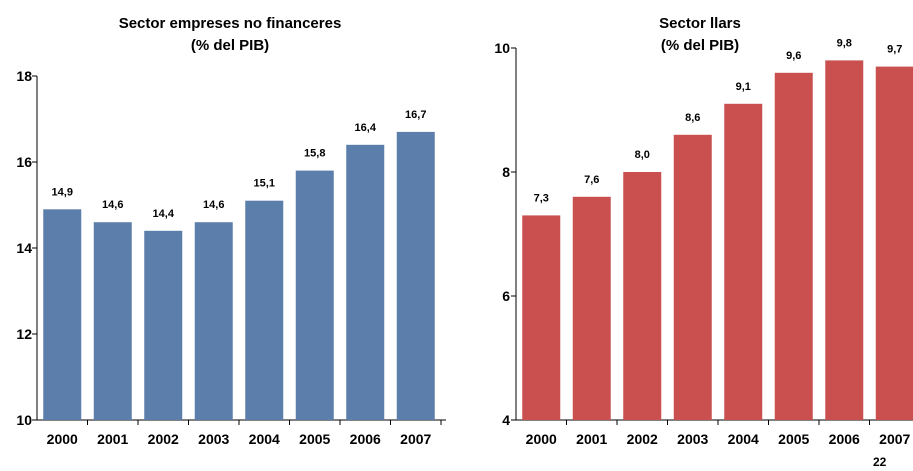 The height and width of the screenshot is (471, 913). I want to click on data-label: 14,4, so click(164, 214).